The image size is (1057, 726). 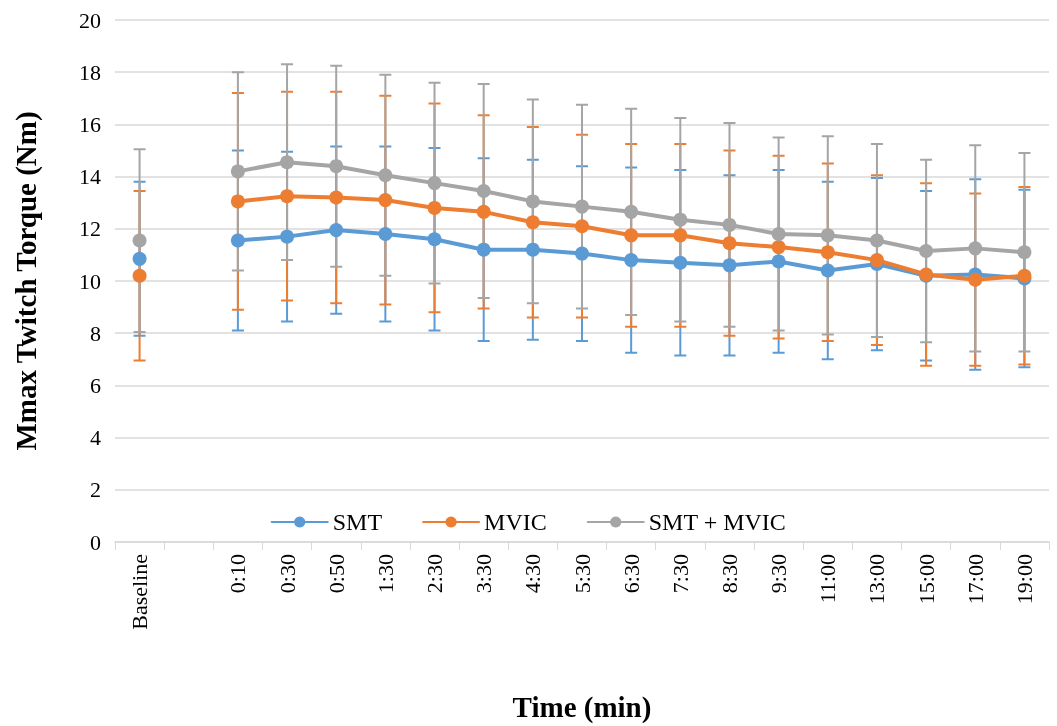 I want to click on y-tick-label: 12, so click(x=90, y=229).